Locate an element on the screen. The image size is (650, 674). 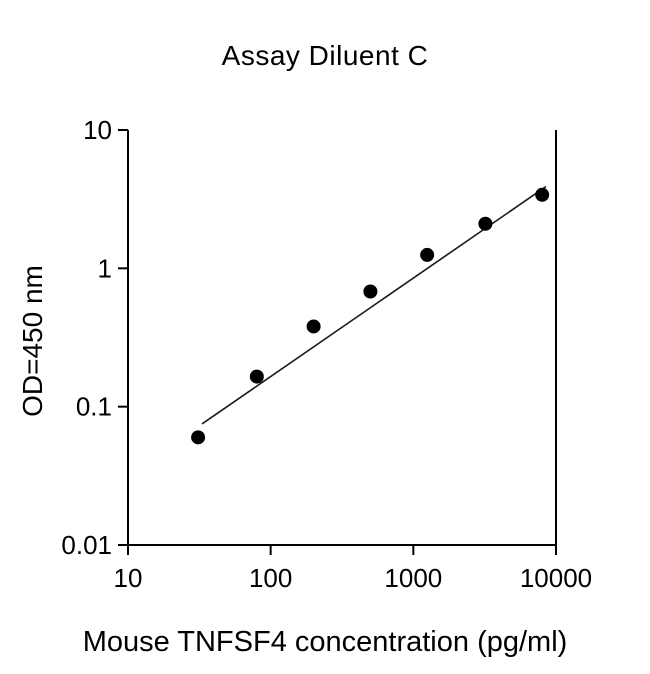
x-tick-label: 10 is located at coordinates (128, 578).